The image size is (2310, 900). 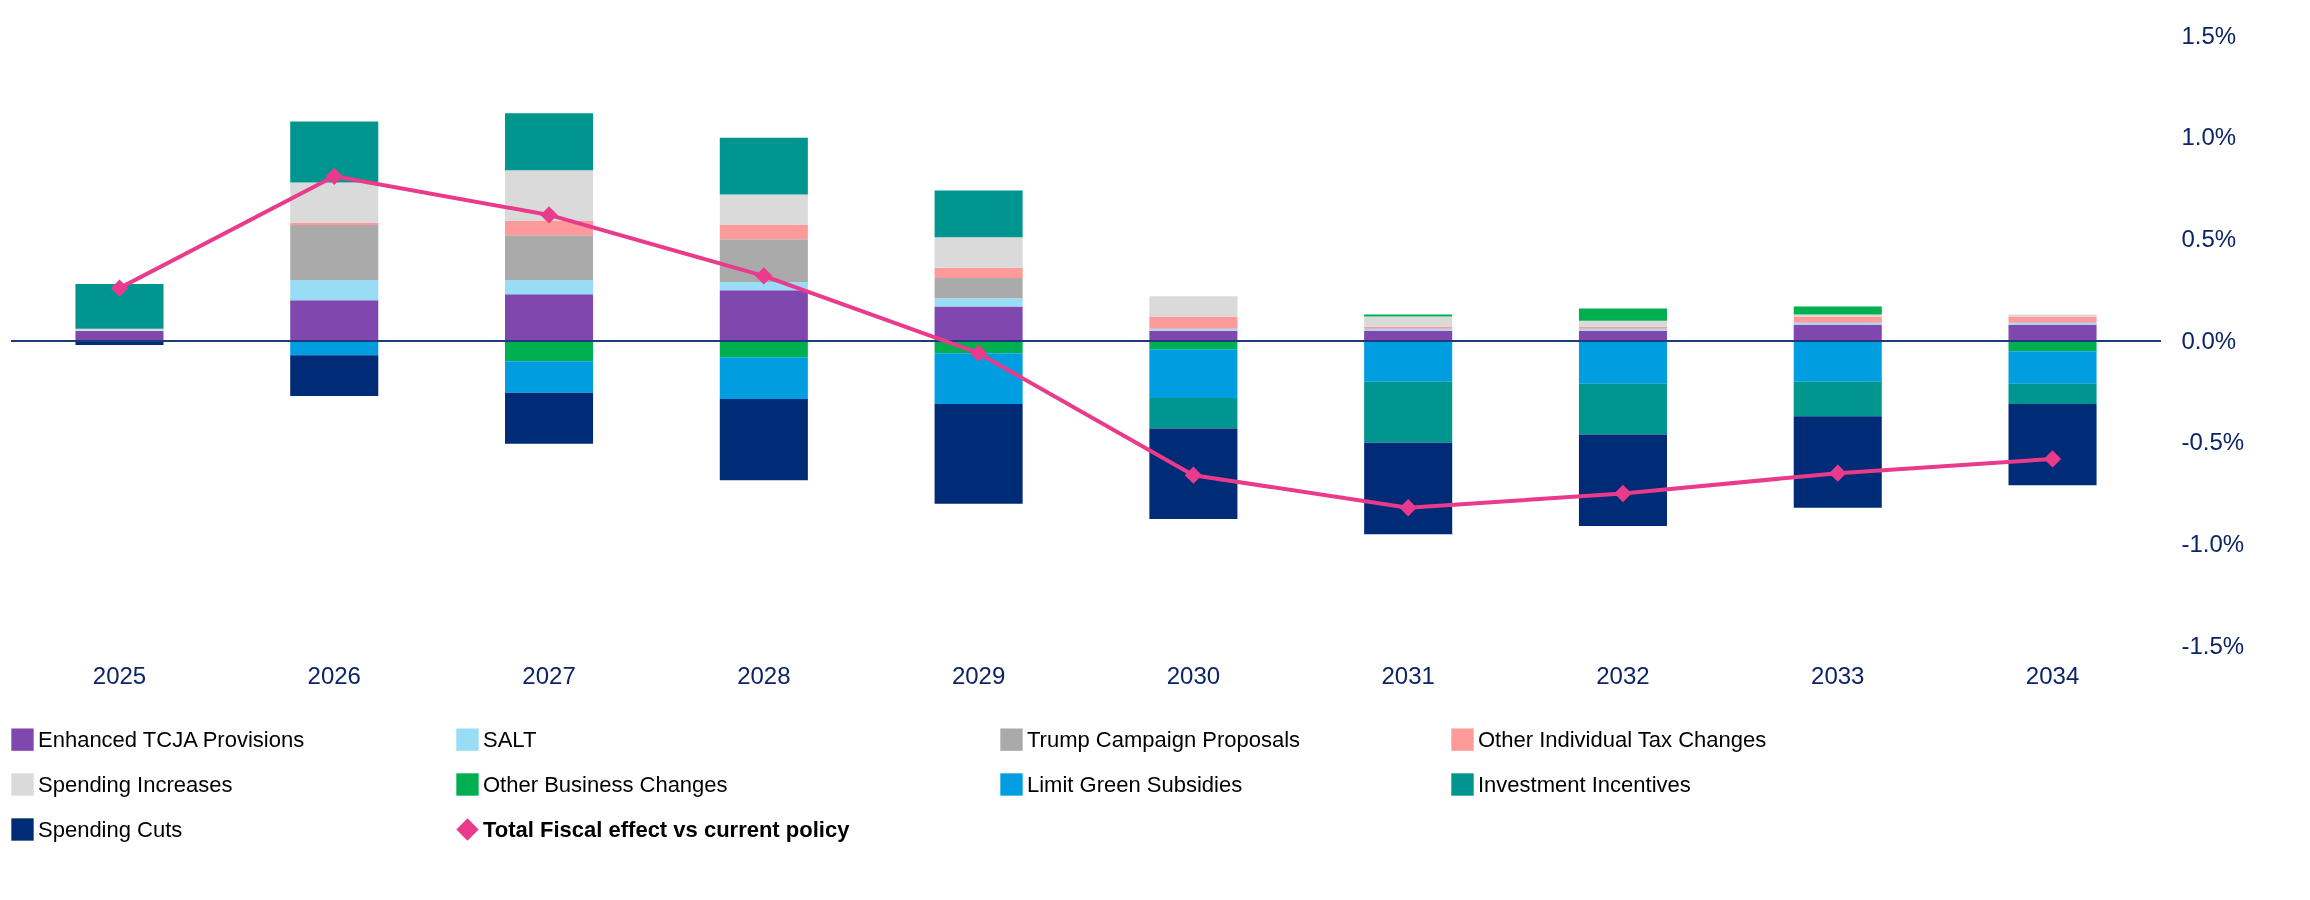 What do you see at coordinates (1838, 675) in the screenshot?
I see `x-tick-label: 2033` at bounding box center [1838, 675].